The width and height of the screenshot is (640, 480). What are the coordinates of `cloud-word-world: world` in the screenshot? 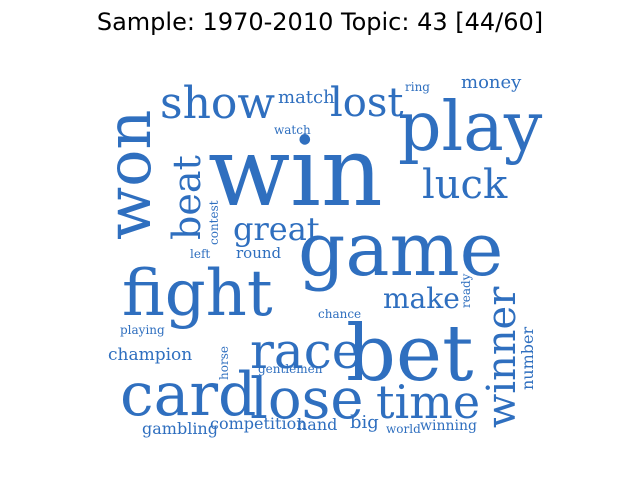 It's located at (403, 429).